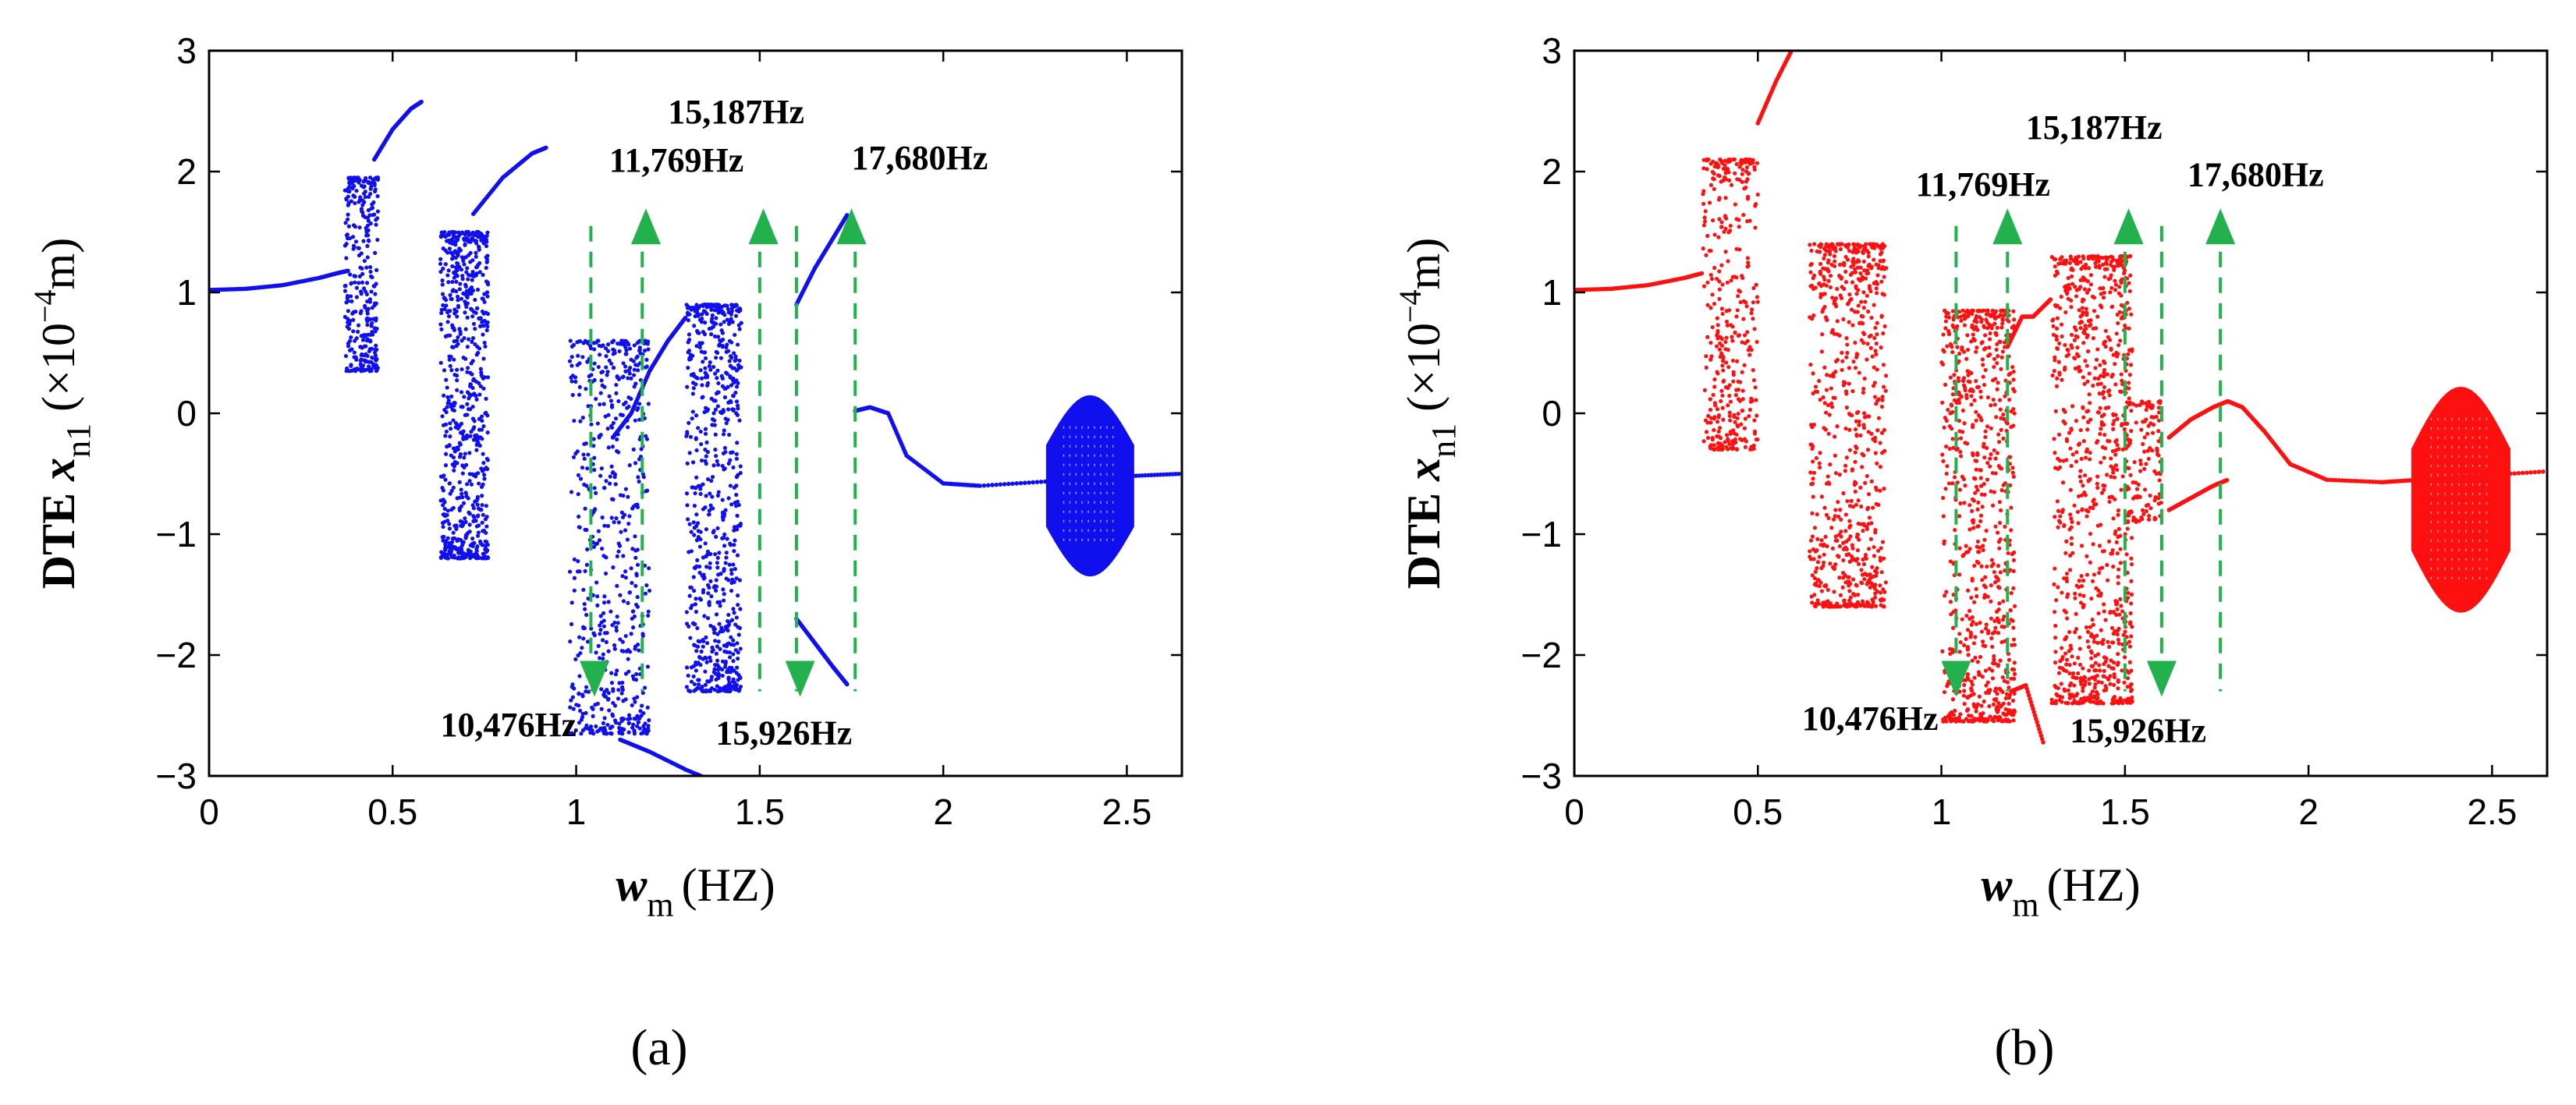 The image size is (2576, 1105). I want to click on branch-curve, so click(1017, 447).